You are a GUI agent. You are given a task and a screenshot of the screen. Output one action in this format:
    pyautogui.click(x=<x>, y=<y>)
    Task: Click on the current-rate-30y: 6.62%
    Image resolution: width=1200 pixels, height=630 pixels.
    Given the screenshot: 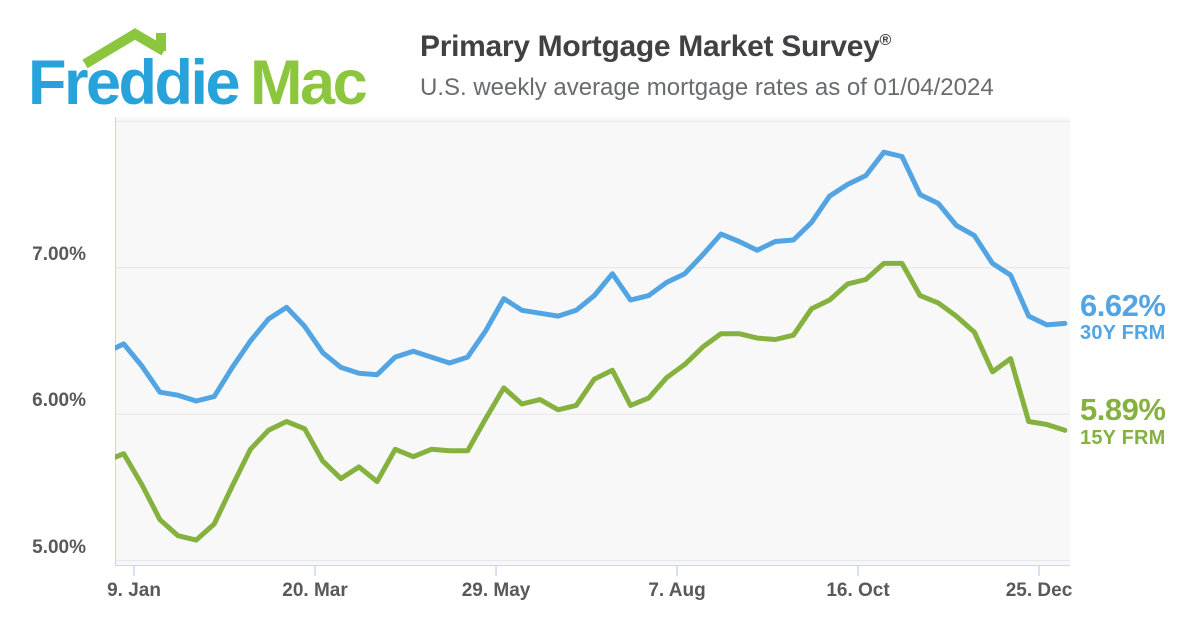 What is the action you would take?
    pyautogui.click(x=1123, y=305)
    